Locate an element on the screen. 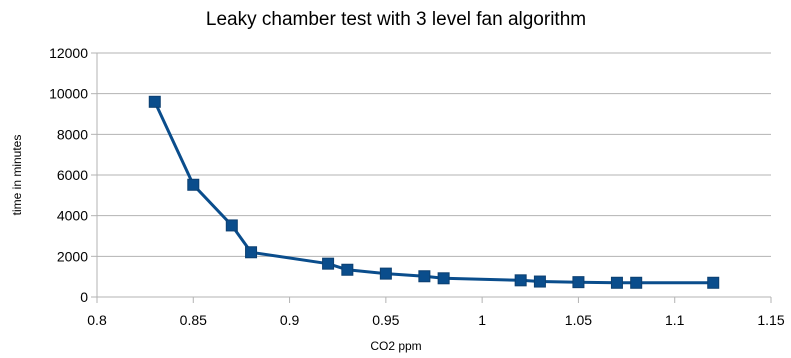 This screenshot has width=791, height=358. y-axis-label: time in minutes is located at coordinates (17, 175).